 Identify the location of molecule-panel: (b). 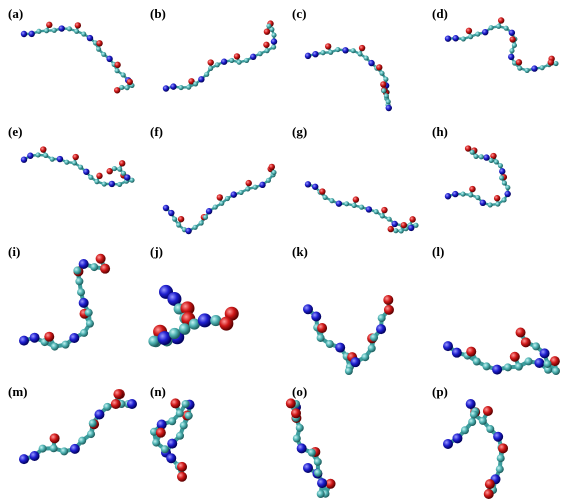
(214, 49).